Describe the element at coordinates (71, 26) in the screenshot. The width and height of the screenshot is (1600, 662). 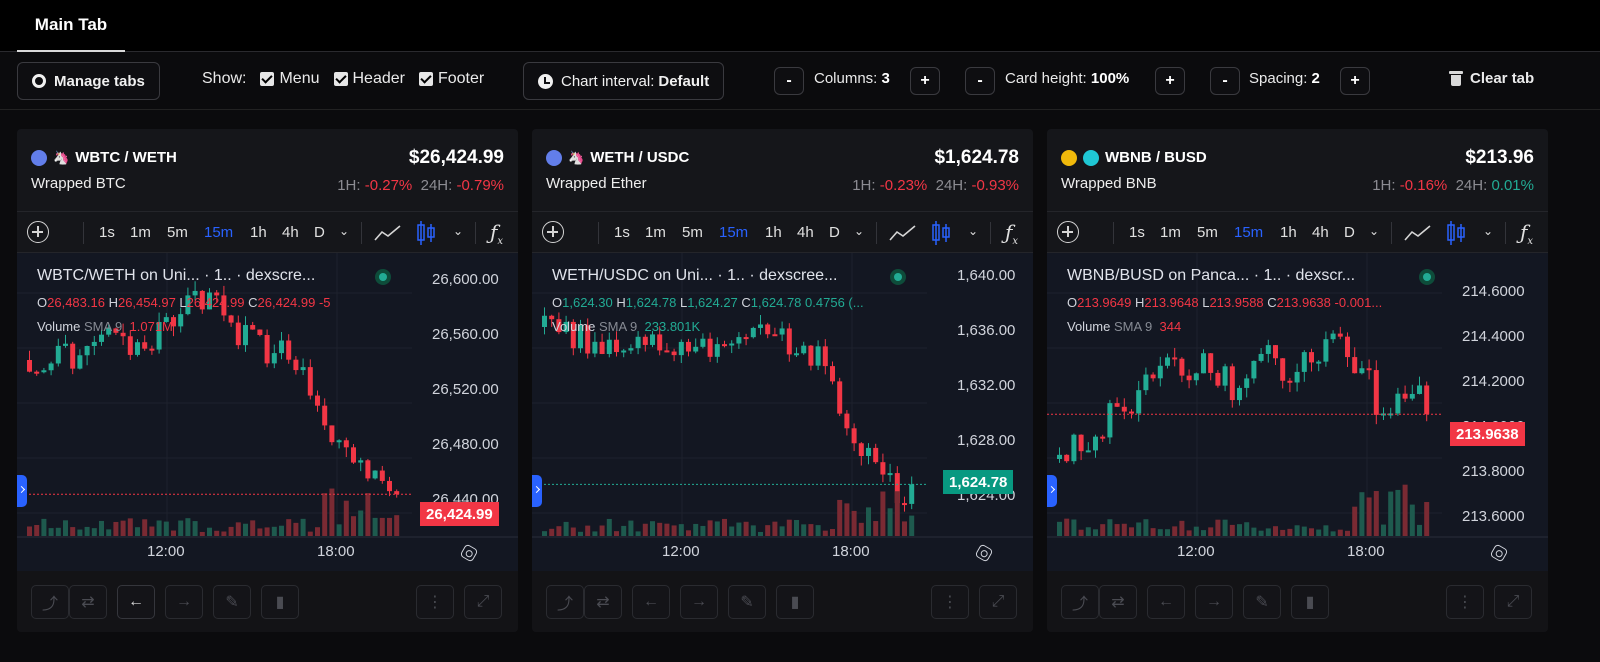
I see `tab-main: Main Tab` at that location.